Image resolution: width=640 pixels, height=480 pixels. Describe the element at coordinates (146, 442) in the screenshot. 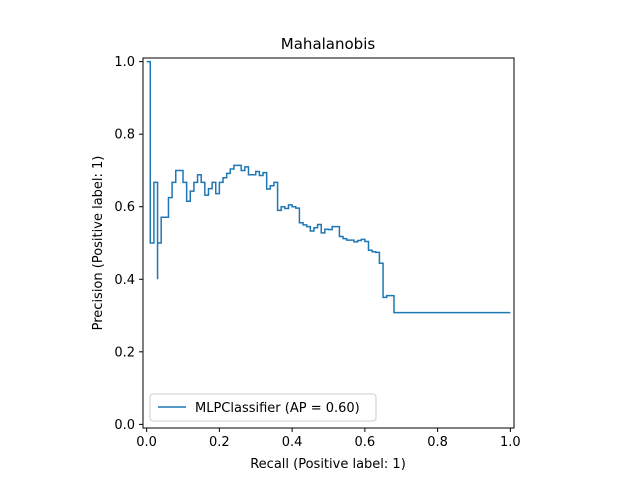

I see `x-tick-label: 0.0` at that location.